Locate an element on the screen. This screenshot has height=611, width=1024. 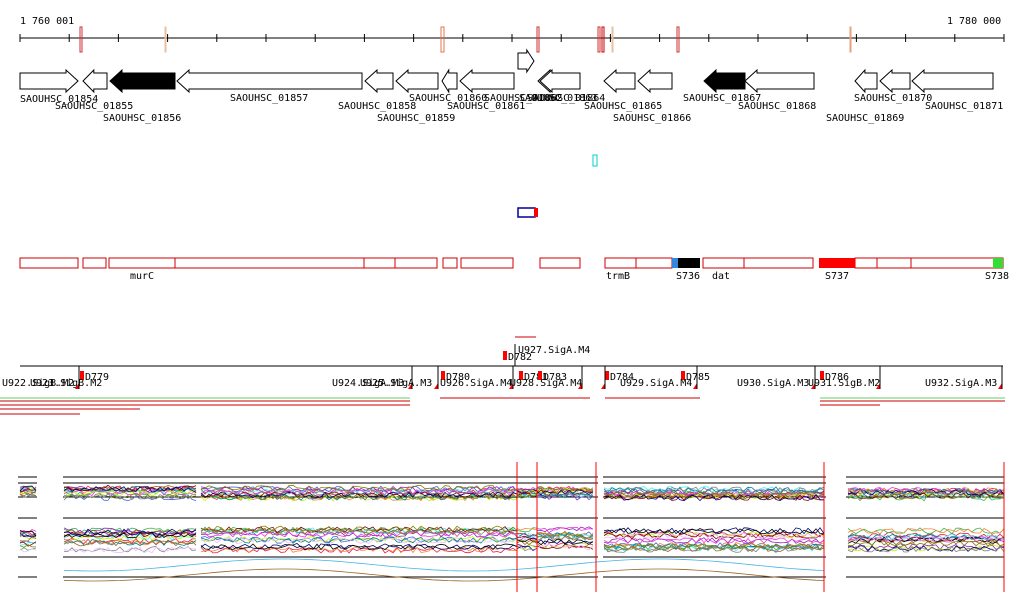
gene-label: SAOUHSC_01863 is located at coordinates (558, 98).